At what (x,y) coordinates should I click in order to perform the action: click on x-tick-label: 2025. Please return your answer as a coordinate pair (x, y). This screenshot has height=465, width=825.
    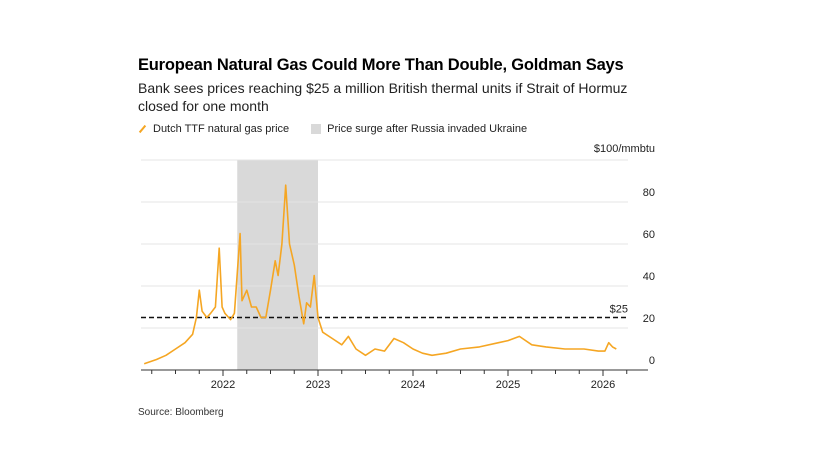
    Looking at the image, I should click on (508, 385).